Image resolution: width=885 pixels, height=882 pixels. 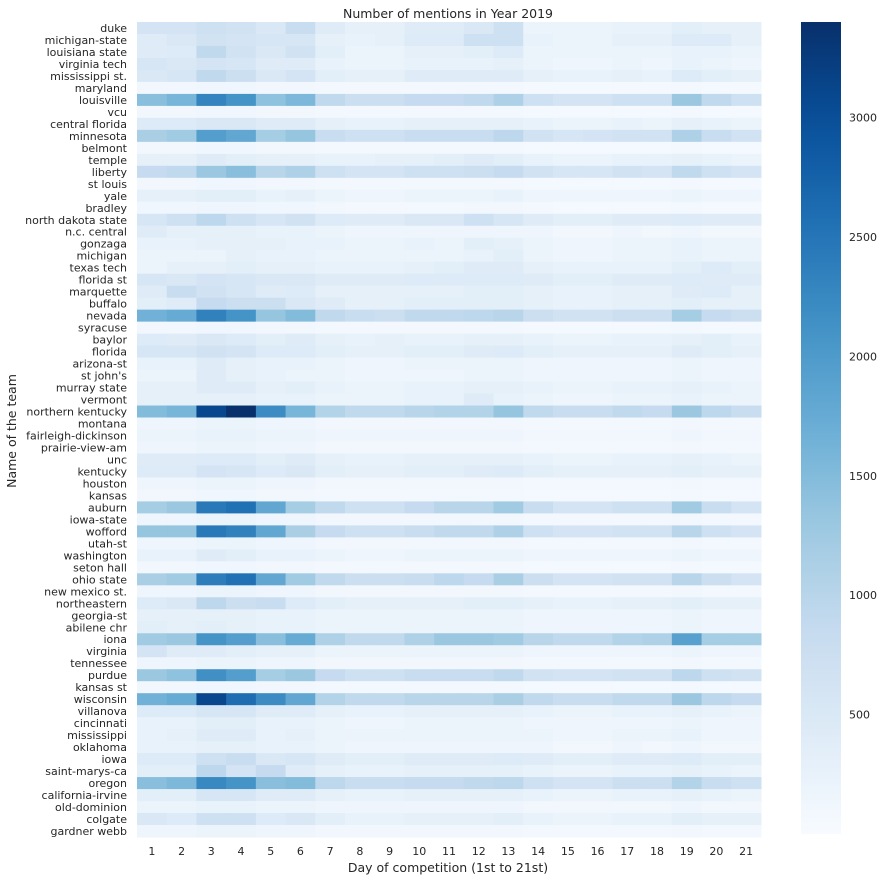 I want to click on y-tick-label: michigan, so click(x=101, y=256).